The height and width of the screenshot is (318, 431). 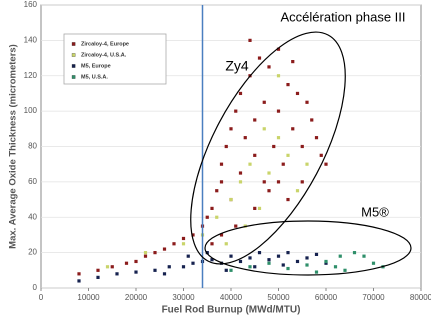 What do you see at coordinates (32, 252) in the screenshot?
I see `y-tick-label: 20` at bounding box center [32, 252].